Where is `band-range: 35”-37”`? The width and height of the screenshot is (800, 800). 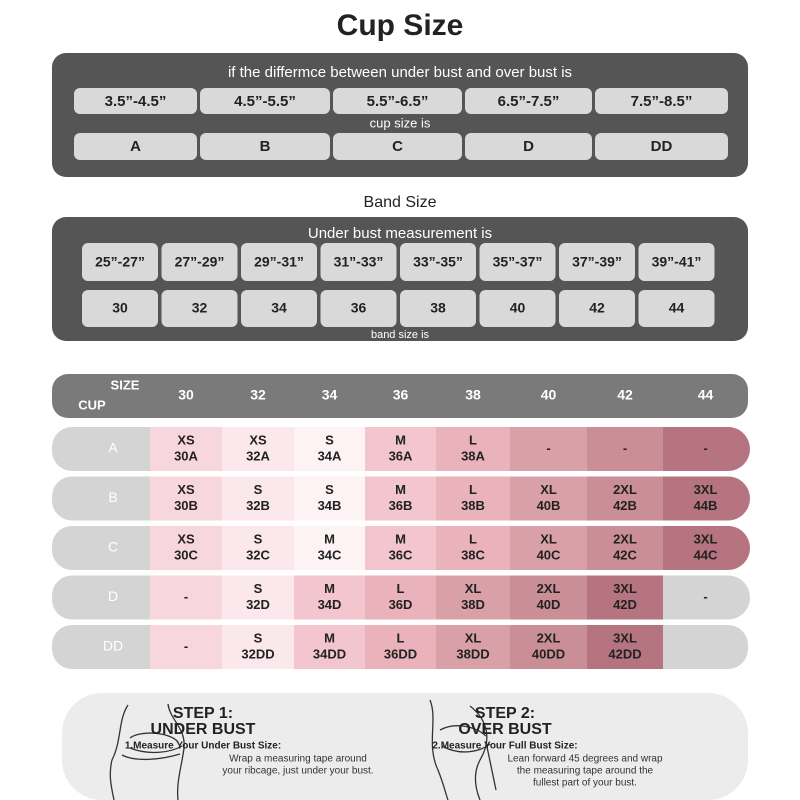
band-range: 35”-37” is located at coordinates (518, 262).